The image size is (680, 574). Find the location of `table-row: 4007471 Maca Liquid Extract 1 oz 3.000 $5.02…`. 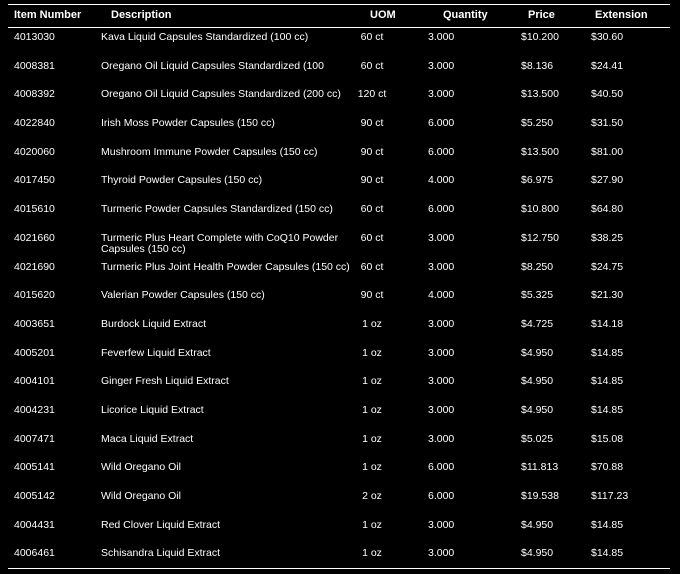

table-row: 4007471 Maca Liquid Extract 1 oz 3.000 $5.02… is located at coordinates (340, 444).